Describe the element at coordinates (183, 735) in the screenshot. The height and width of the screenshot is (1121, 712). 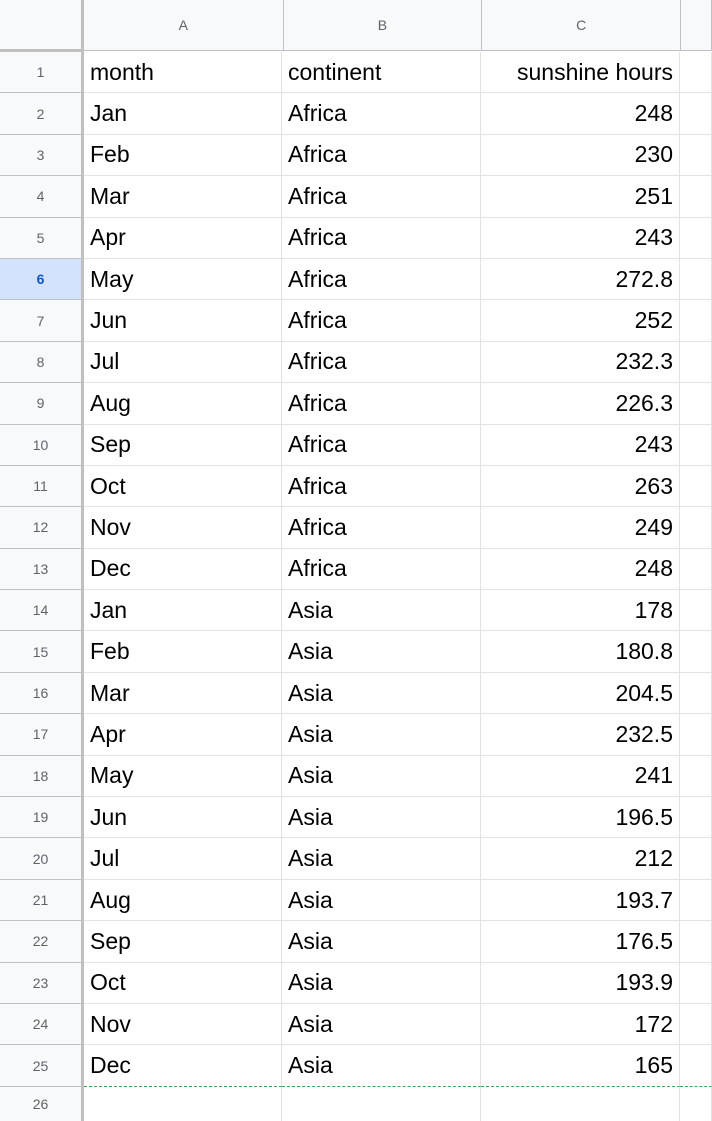
I see `cell-a: Apr` at that location.